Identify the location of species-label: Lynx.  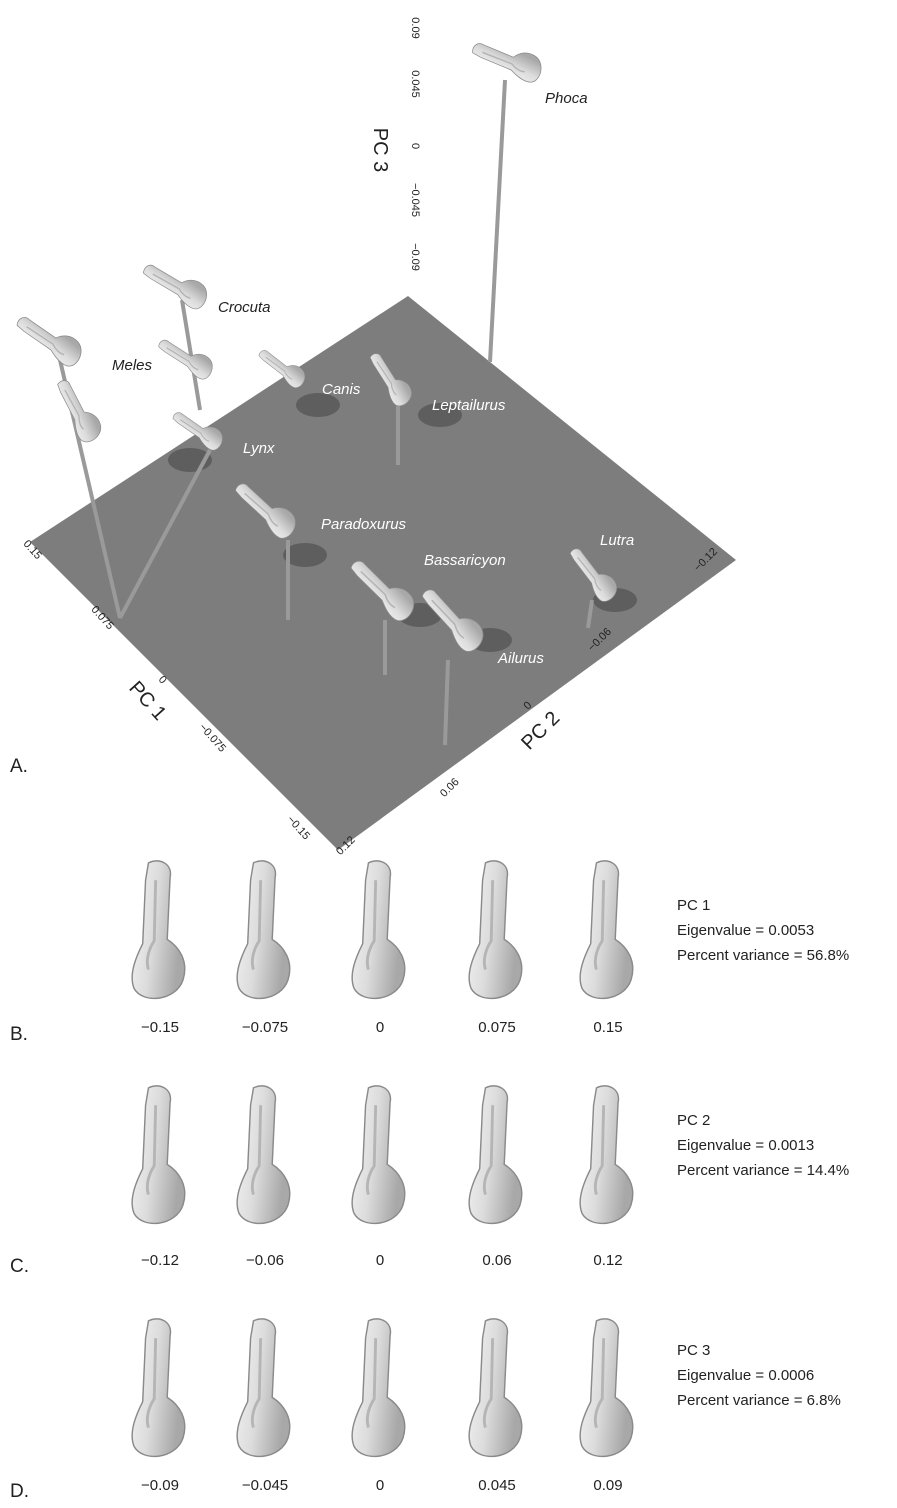
(259, 448).